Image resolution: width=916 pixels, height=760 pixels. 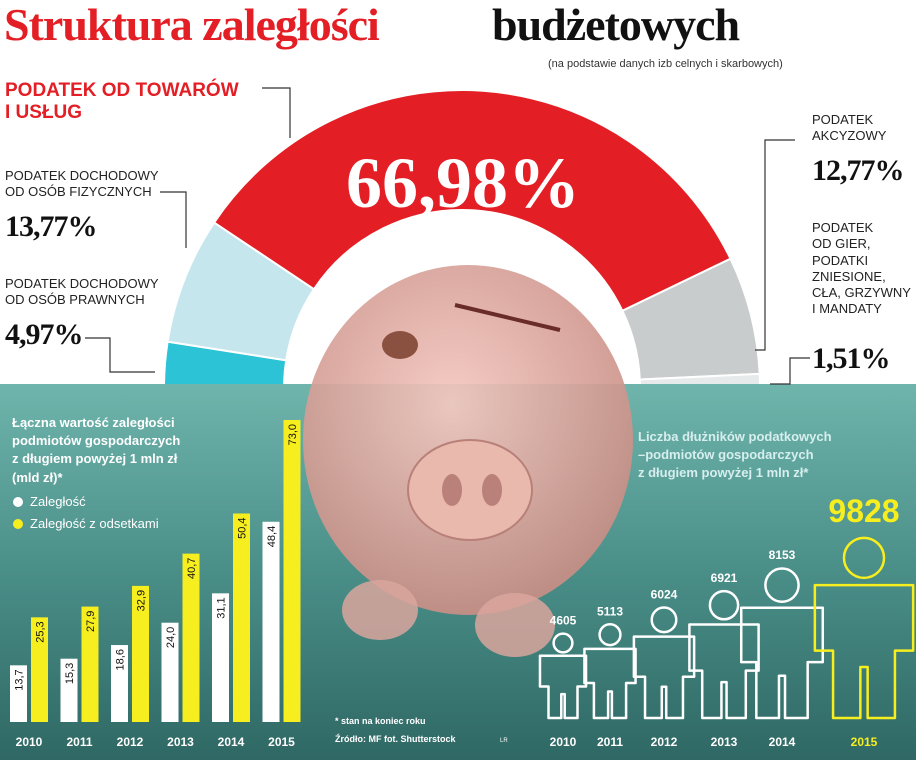 I want to click on value-label: 32,9, so click(x=142, y=600).